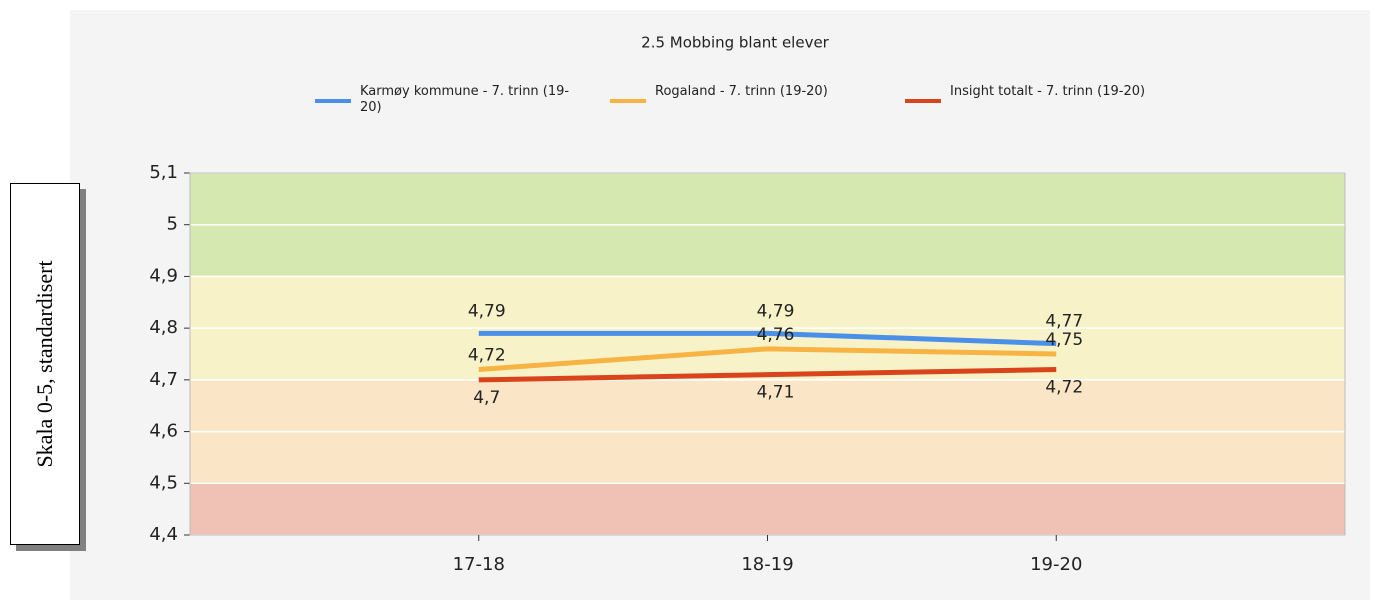 This screenshot has height=600, width=1381. Describe the element at coordinates (741, 91) in the screenshot. I see `legend-label: Rogaland - 7. trinn (19-20)` at that location.